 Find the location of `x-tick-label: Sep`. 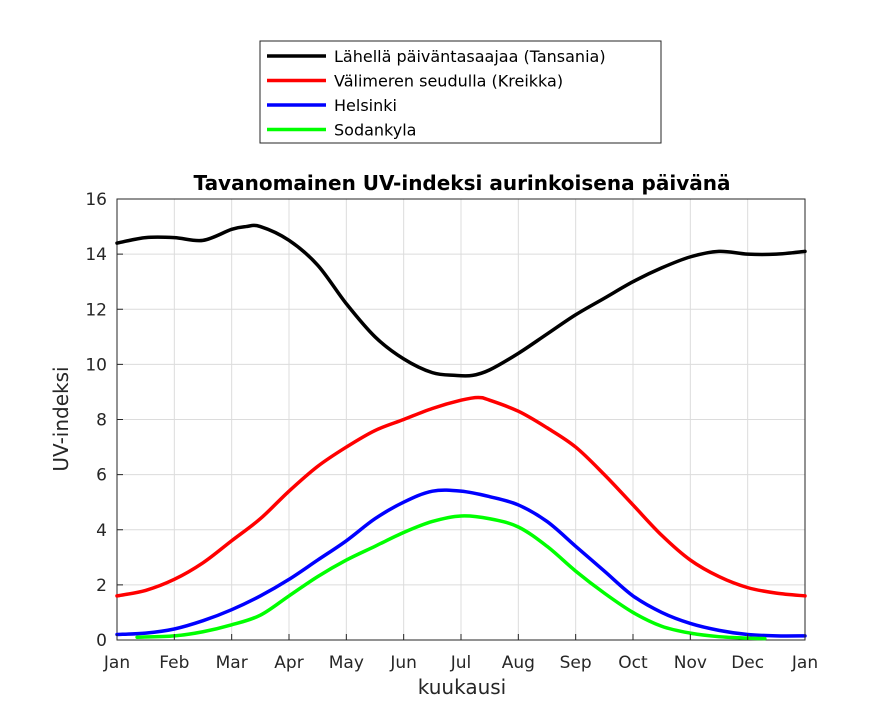

x-tick-label: Sep is located at coordinates (576, 663).